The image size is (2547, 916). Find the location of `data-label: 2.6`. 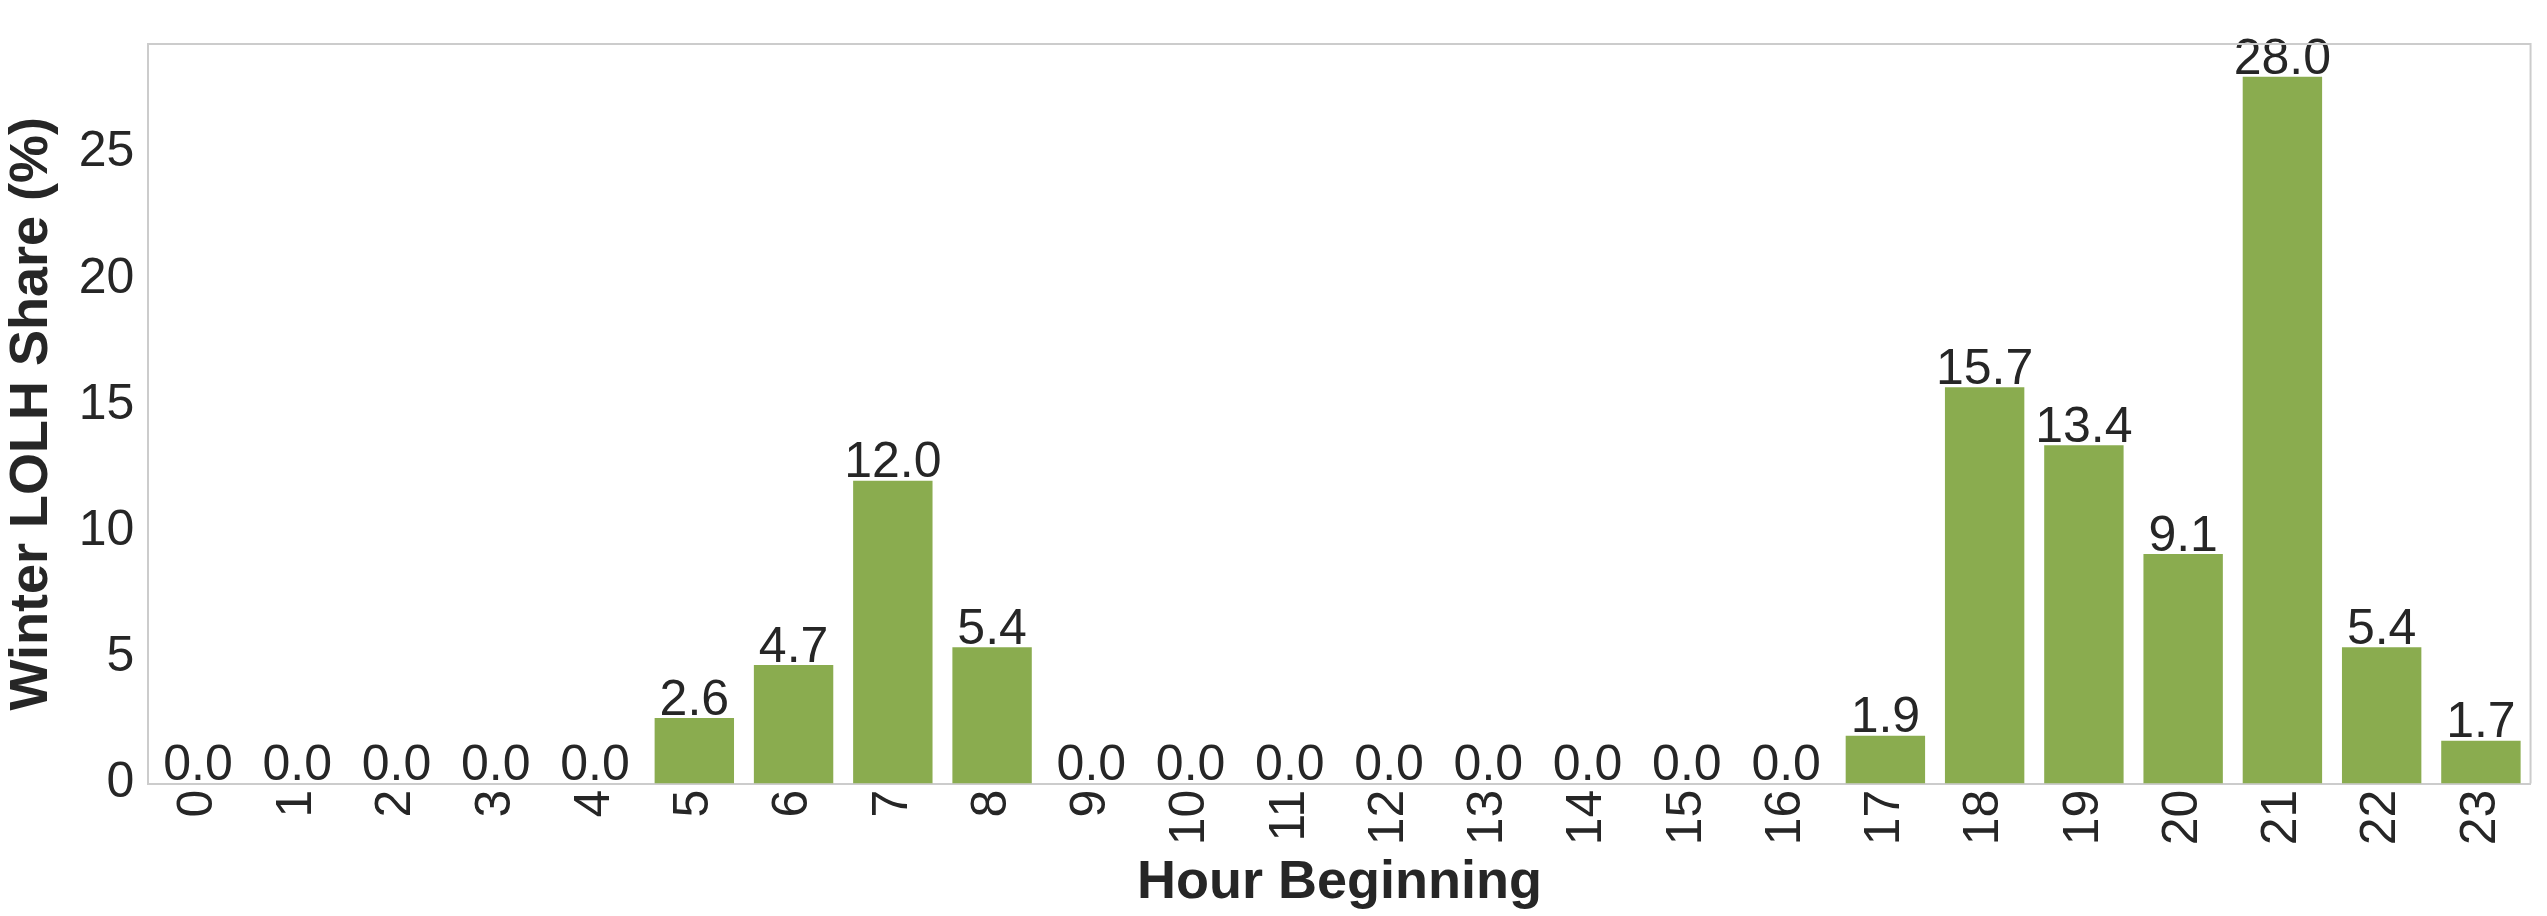

data-label: 2.6 is located at coordinates (694, 697).